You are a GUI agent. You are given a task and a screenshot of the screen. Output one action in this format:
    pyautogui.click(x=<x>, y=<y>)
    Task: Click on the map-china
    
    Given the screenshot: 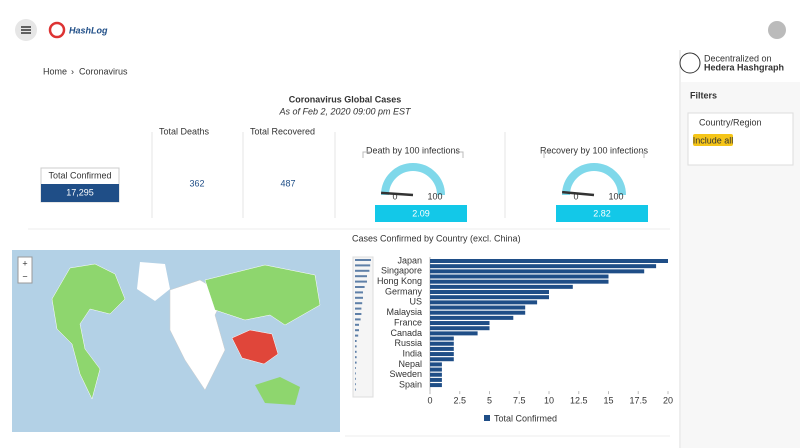 What is the action you would take?
    pyautogui.click(x=255, y=347)
    